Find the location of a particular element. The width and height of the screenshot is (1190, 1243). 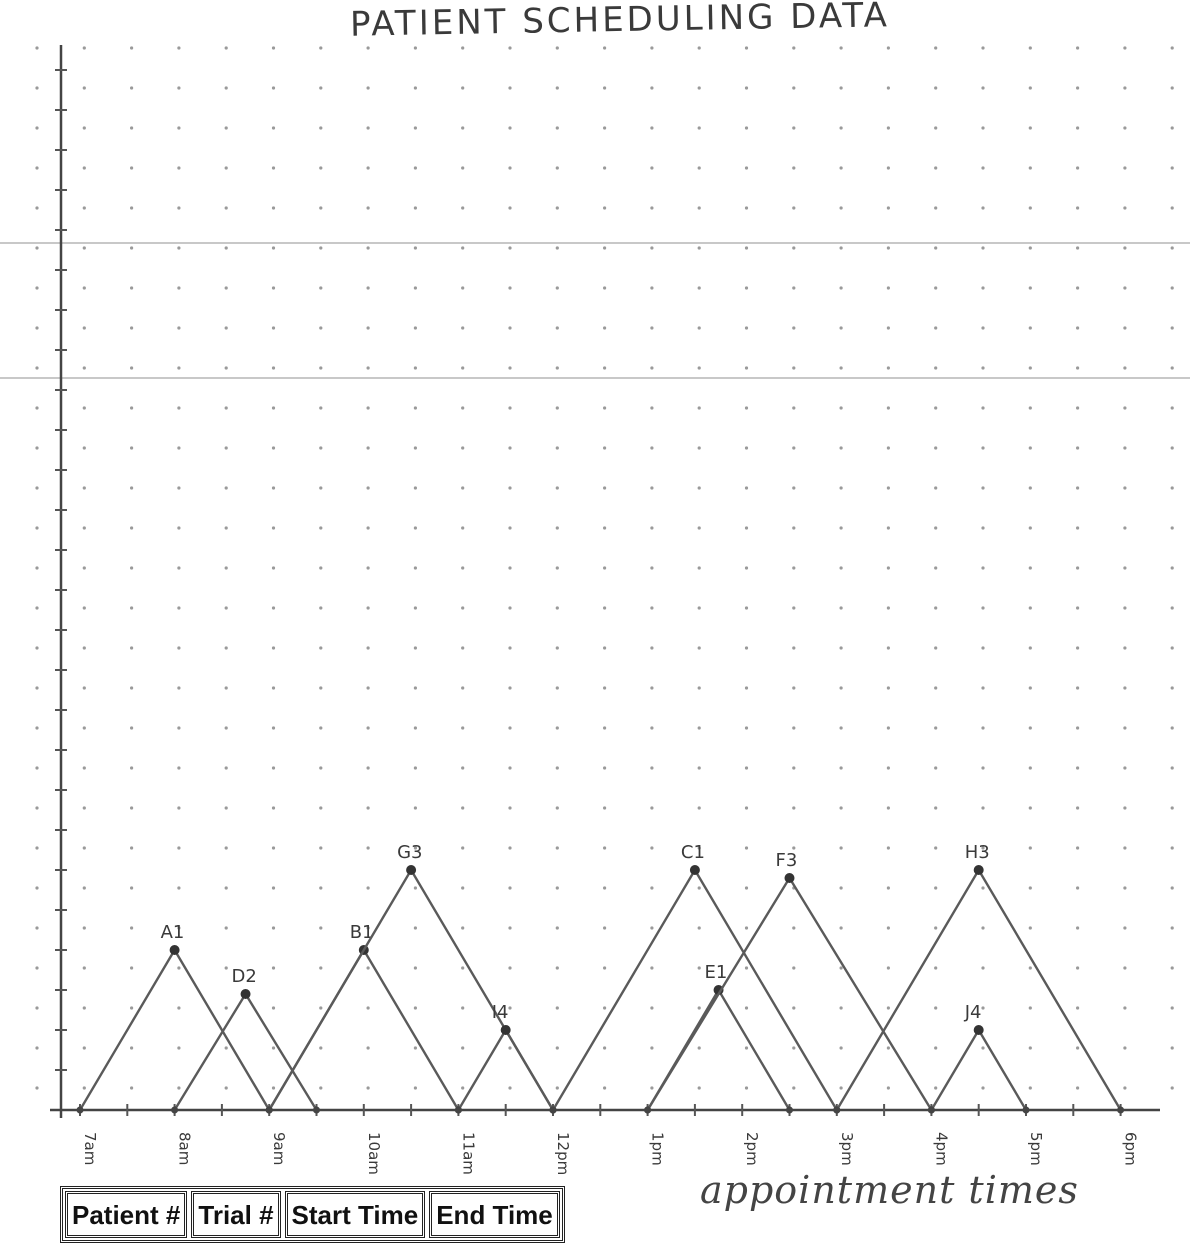

x-tick-label: 4pm is located at coordinates (941, 1149).